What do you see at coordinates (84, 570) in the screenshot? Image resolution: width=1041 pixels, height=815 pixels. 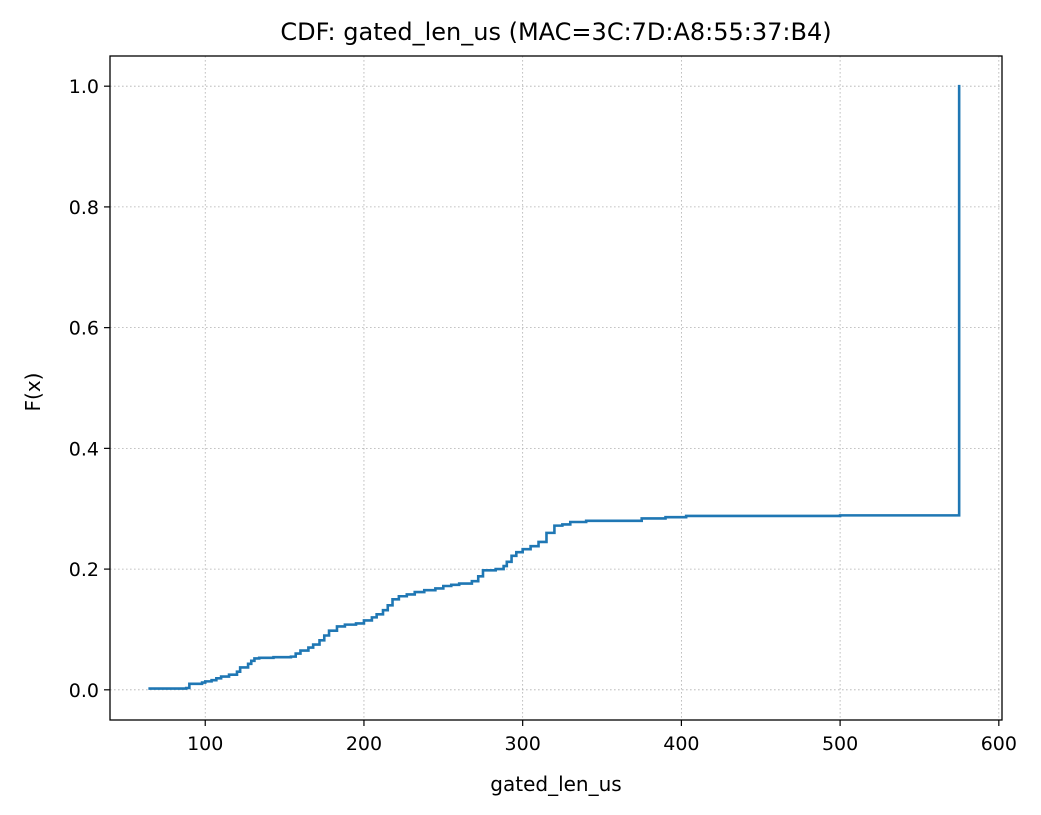 I see `y-tick-label: 0.2` at bounding box center [84, 570].